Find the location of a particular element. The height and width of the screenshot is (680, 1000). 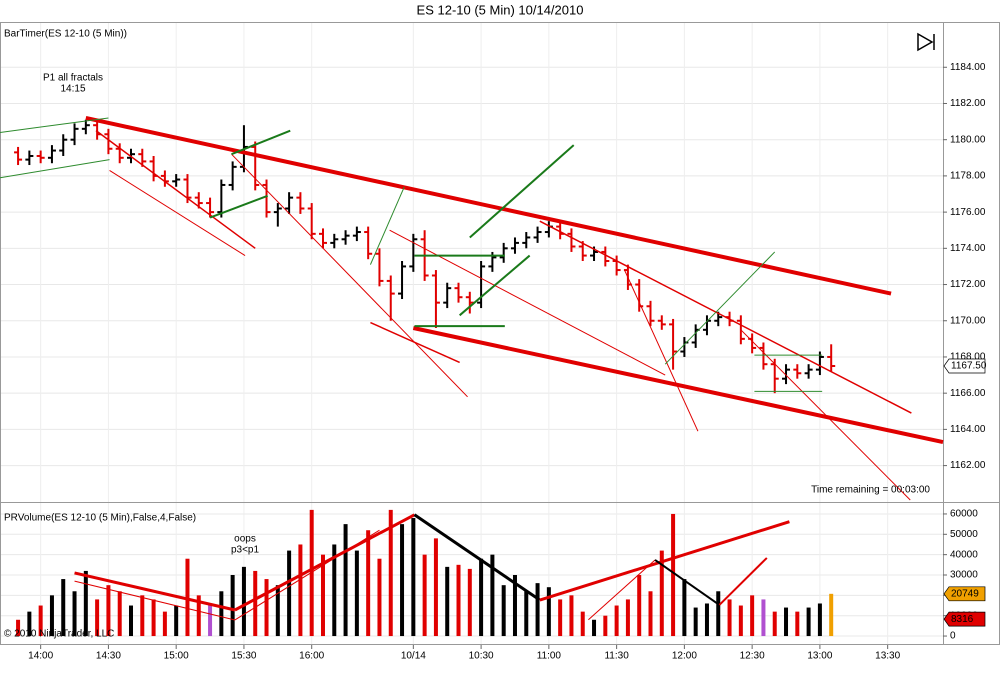

y-tick-label: 60000 is located at coordinates (964, 514).